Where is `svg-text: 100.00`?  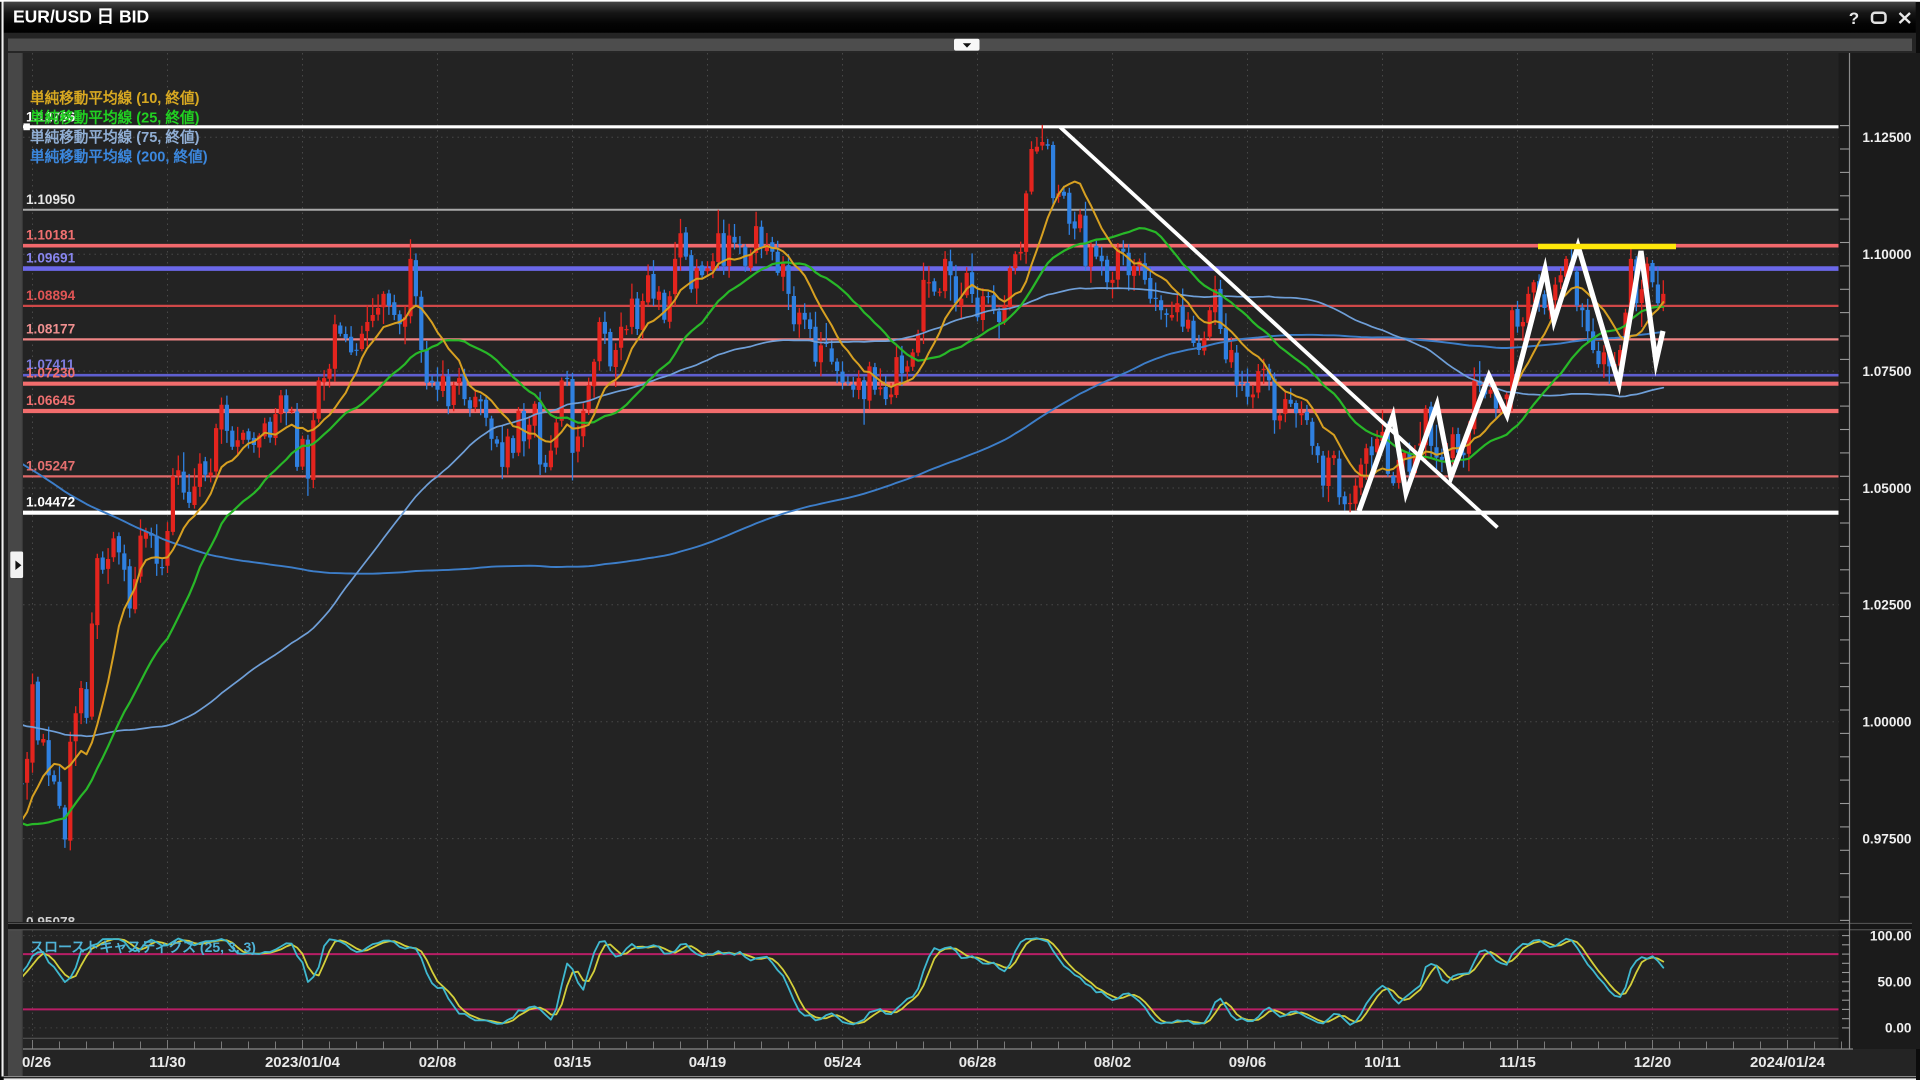
svg-text: 100.00 is located at coordinates (1891, 935).